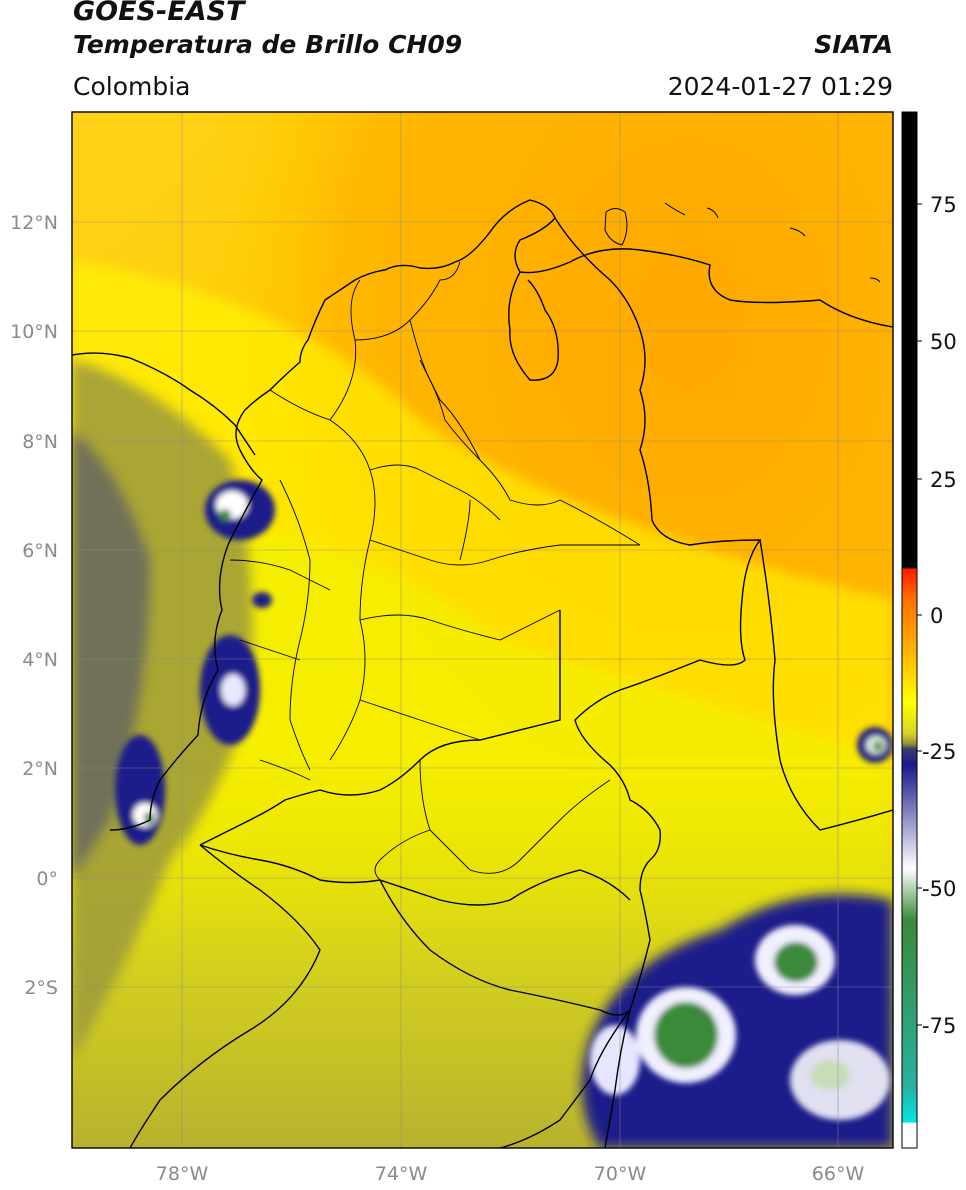 Image resolution: width=966 pixels, height=1190 pixels. What do you see at coordinates (939, 1026) in the screenshot?
I see `colorbar-label: -75` at bounding box center [939, 1026].